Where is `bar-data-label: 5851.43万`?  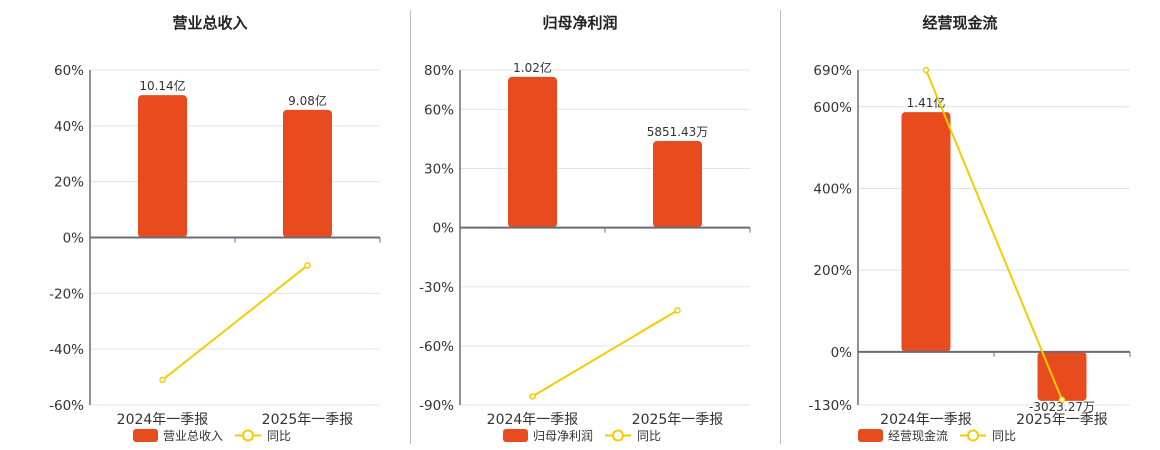 bar-data-label: 5851.43万 is located at coordinates (678, 132).